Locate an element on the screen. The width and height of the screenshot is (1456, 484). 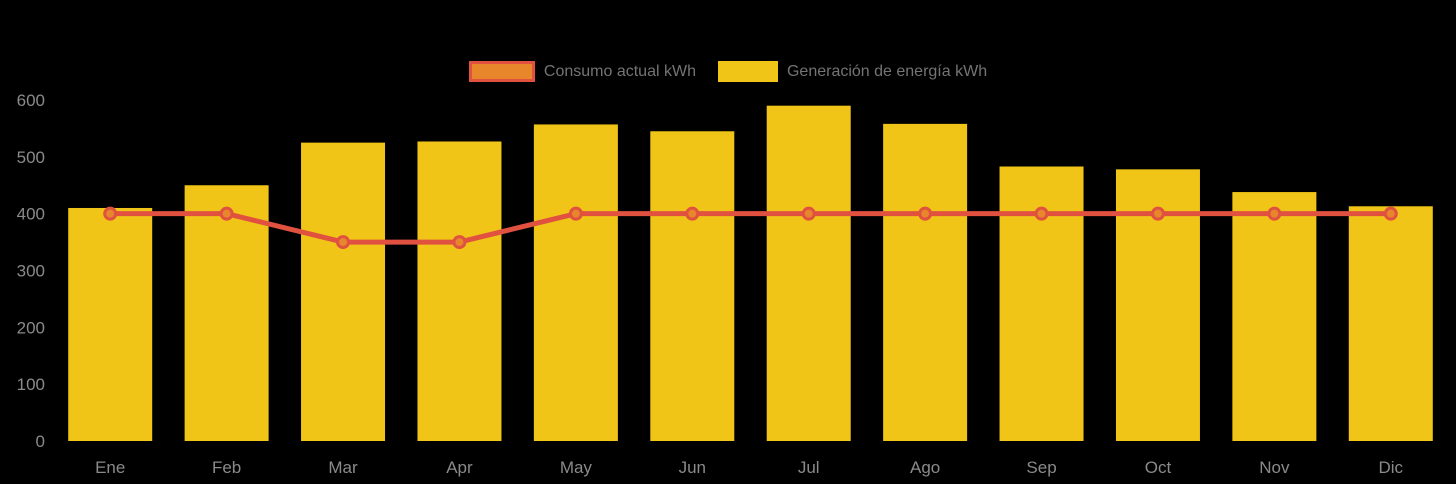
consumo-point-sep is located at coordinates (1041, 213).